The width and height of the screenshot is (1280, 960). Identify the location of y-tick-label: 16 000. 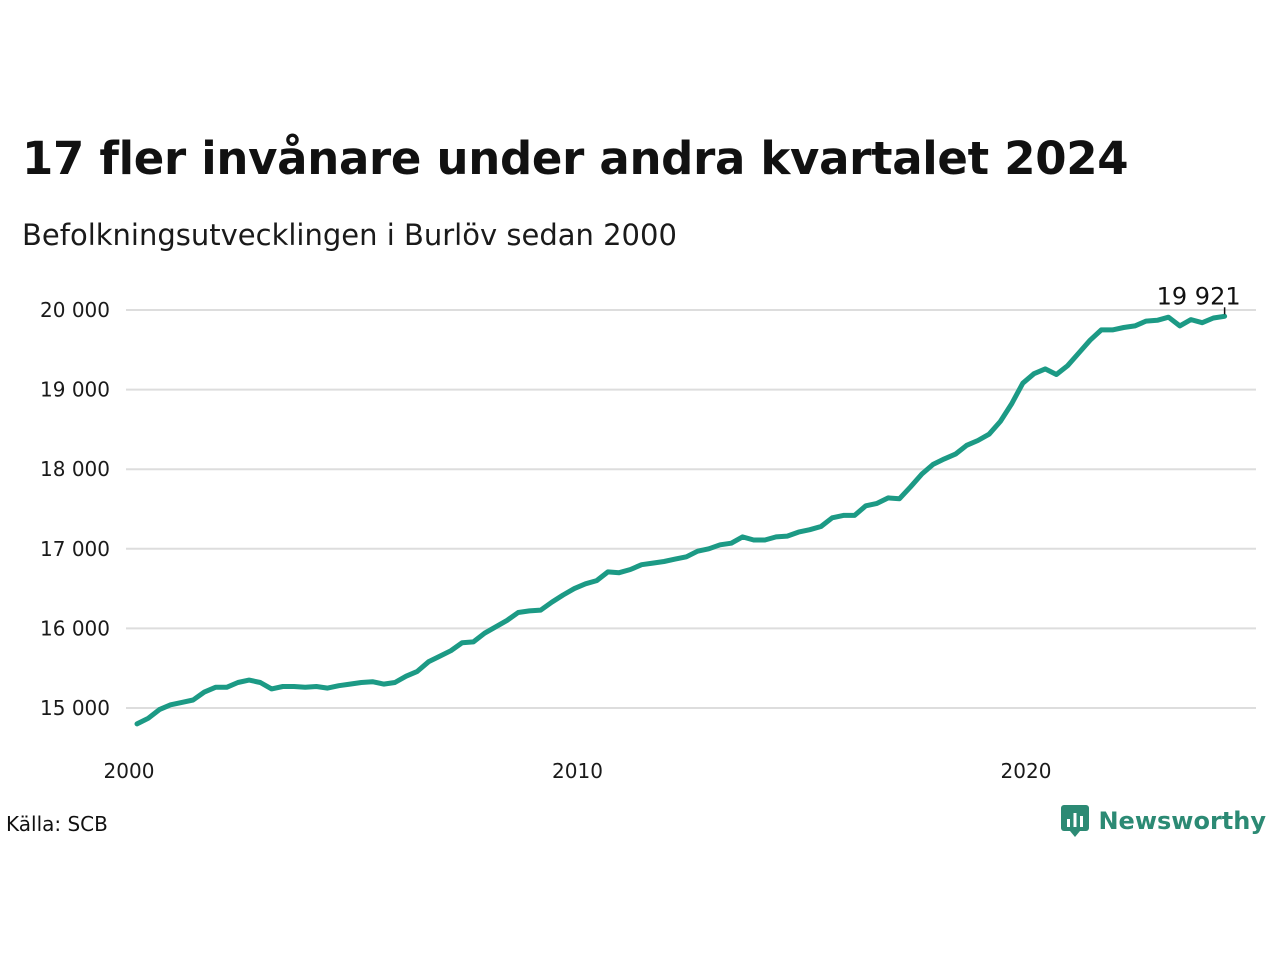
(75, 628).